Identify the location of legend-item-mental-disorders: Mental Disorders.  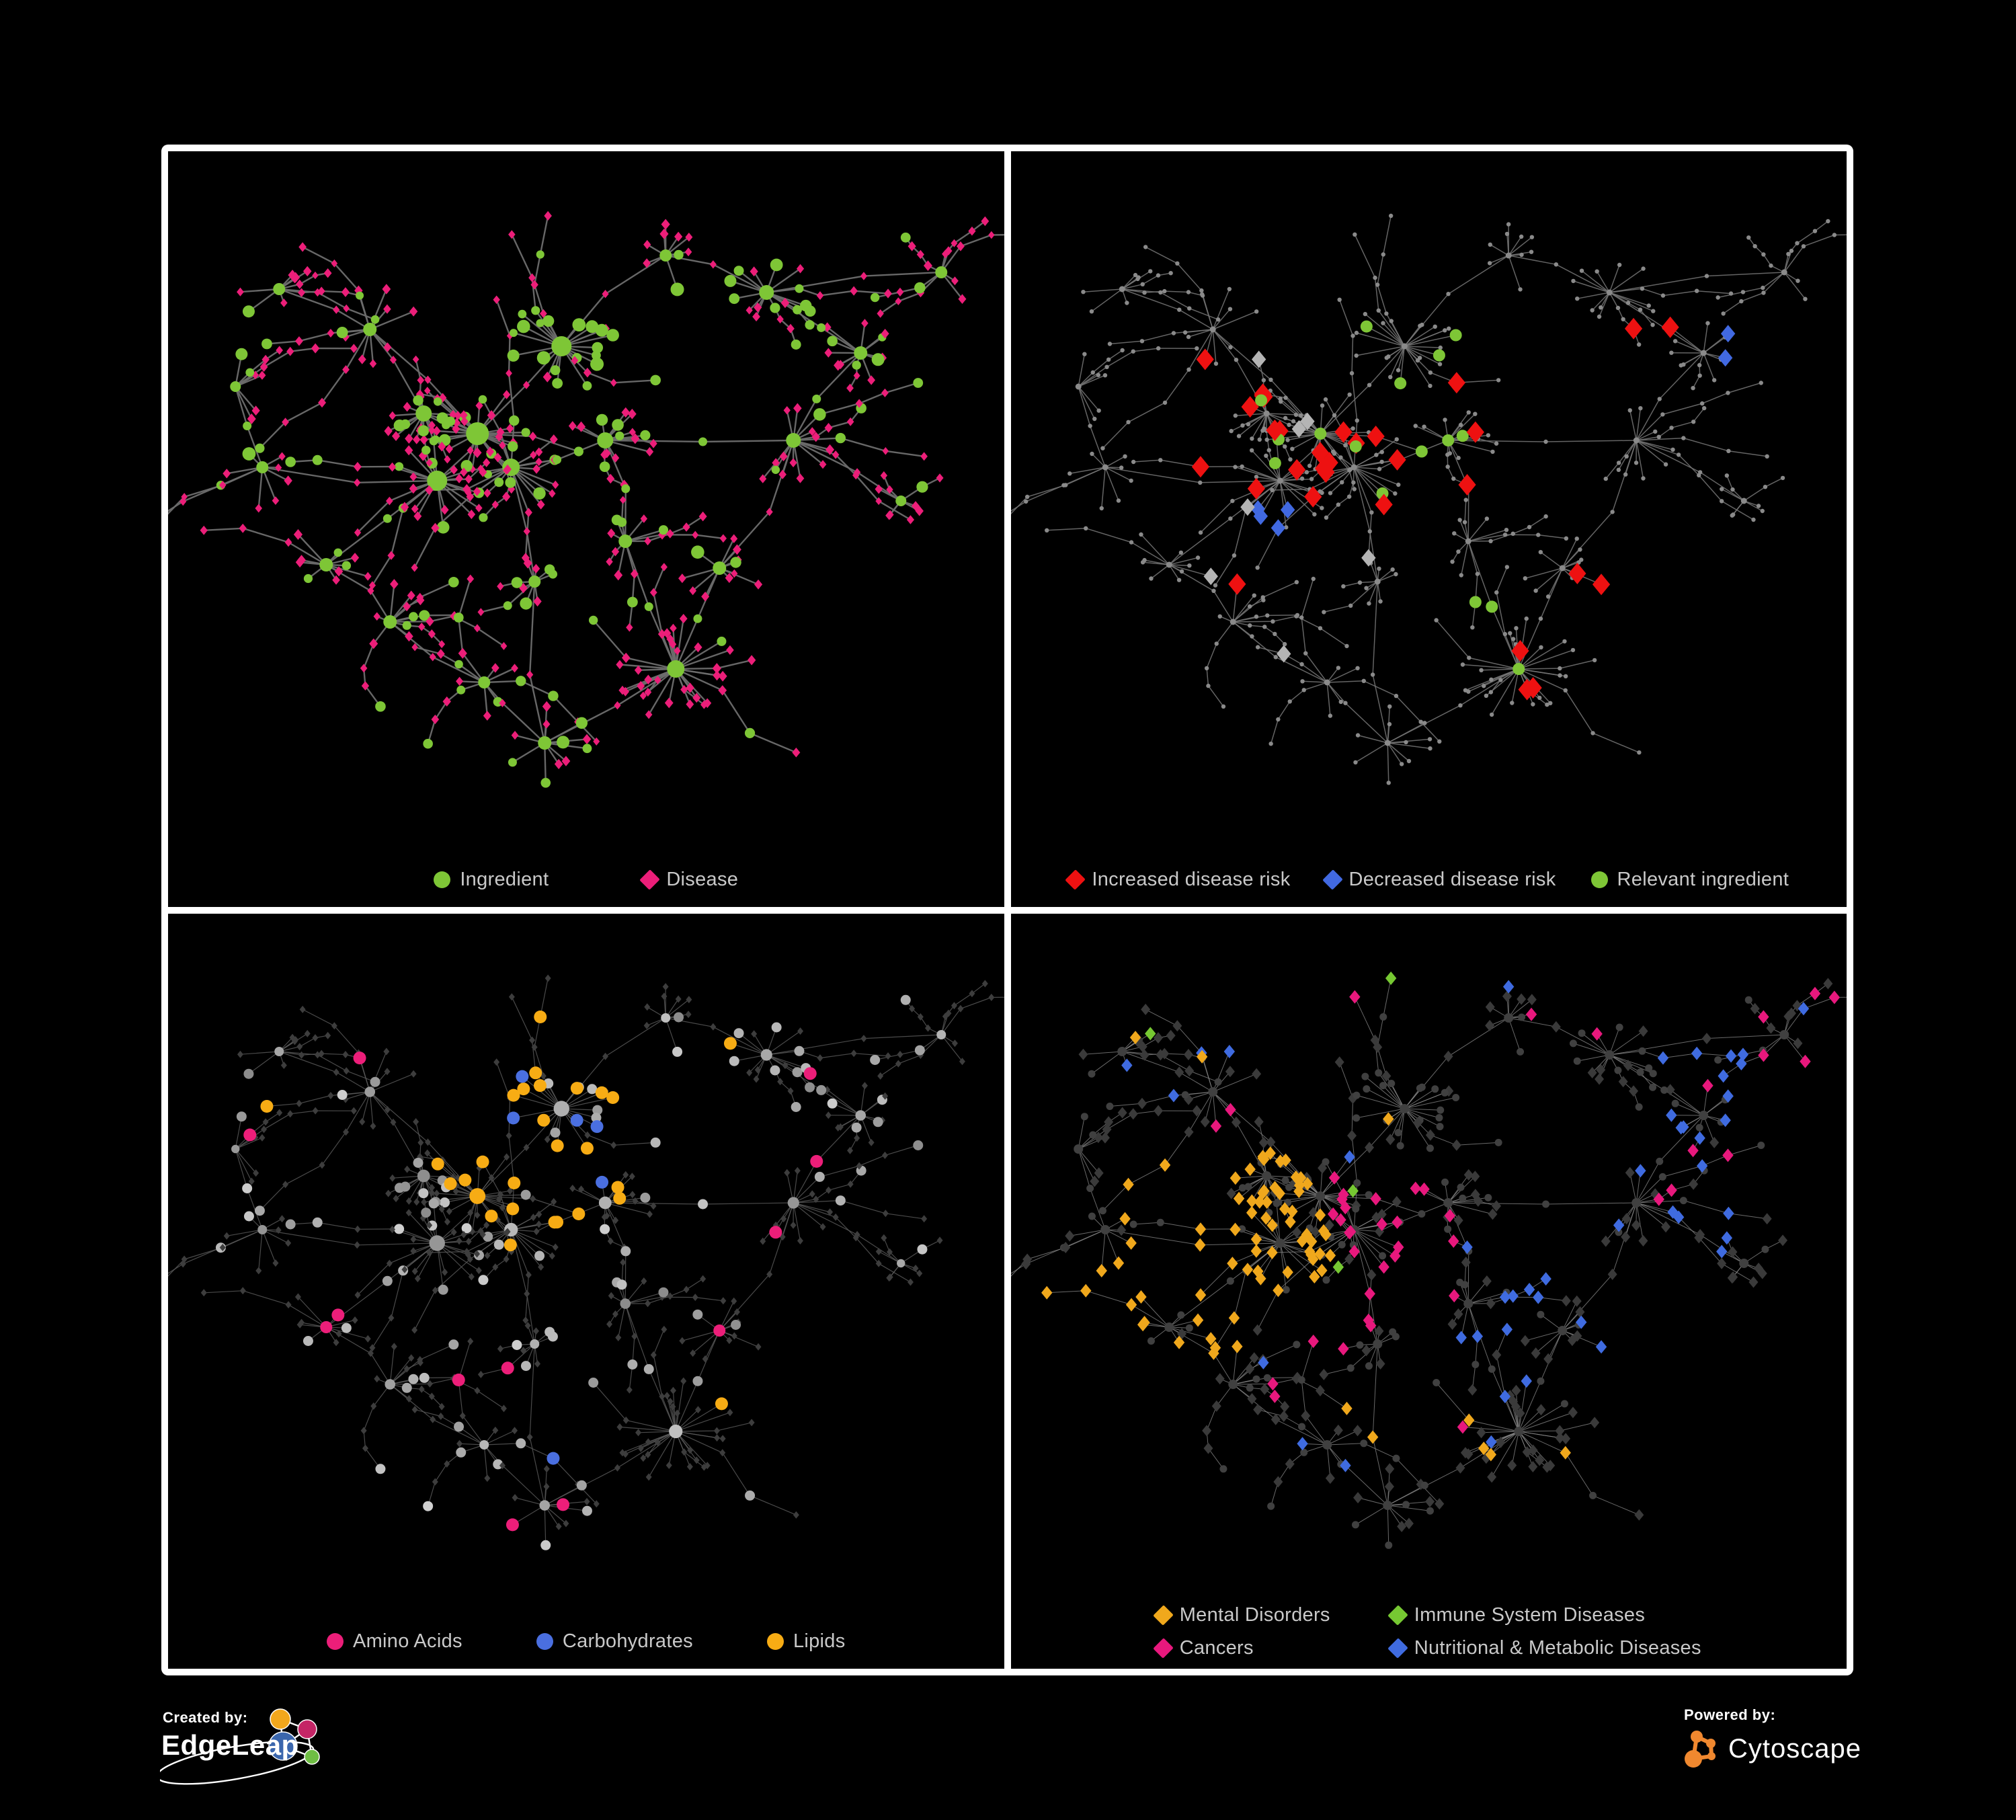
(1241, 1615).